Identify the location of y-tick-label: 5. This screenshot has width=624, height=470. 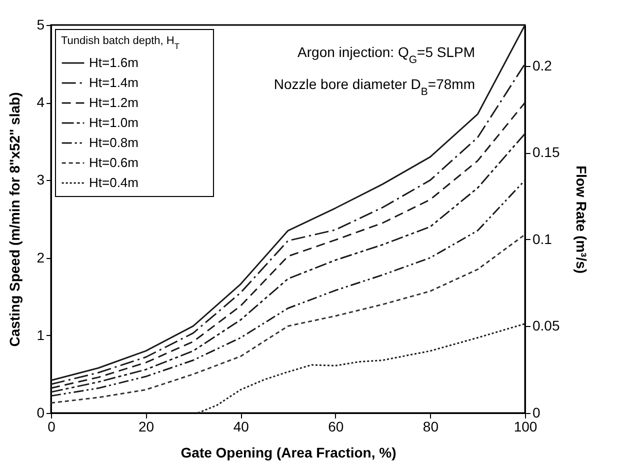
(40, 24).